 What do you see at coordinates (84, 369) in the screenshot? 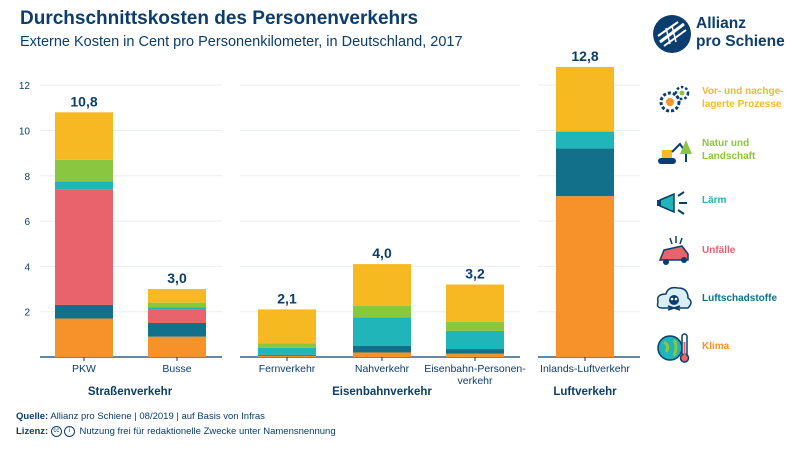
I see `x-category-label: PKW` at bounding box center [84, 369].